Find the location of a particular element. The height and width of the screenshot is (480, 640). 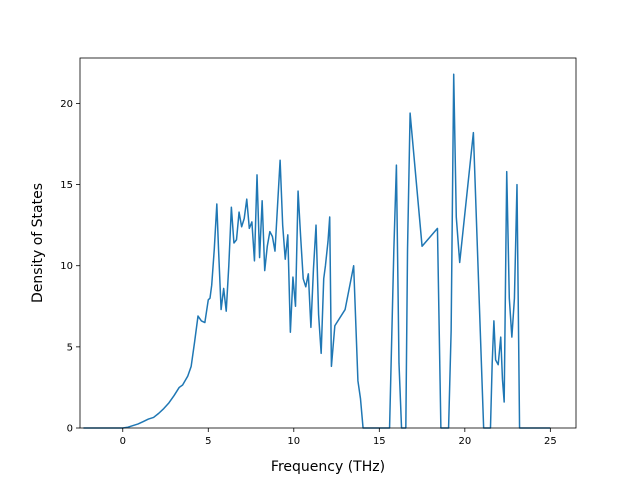

y-tick-label: 0 is located at coordinates (70, 429).